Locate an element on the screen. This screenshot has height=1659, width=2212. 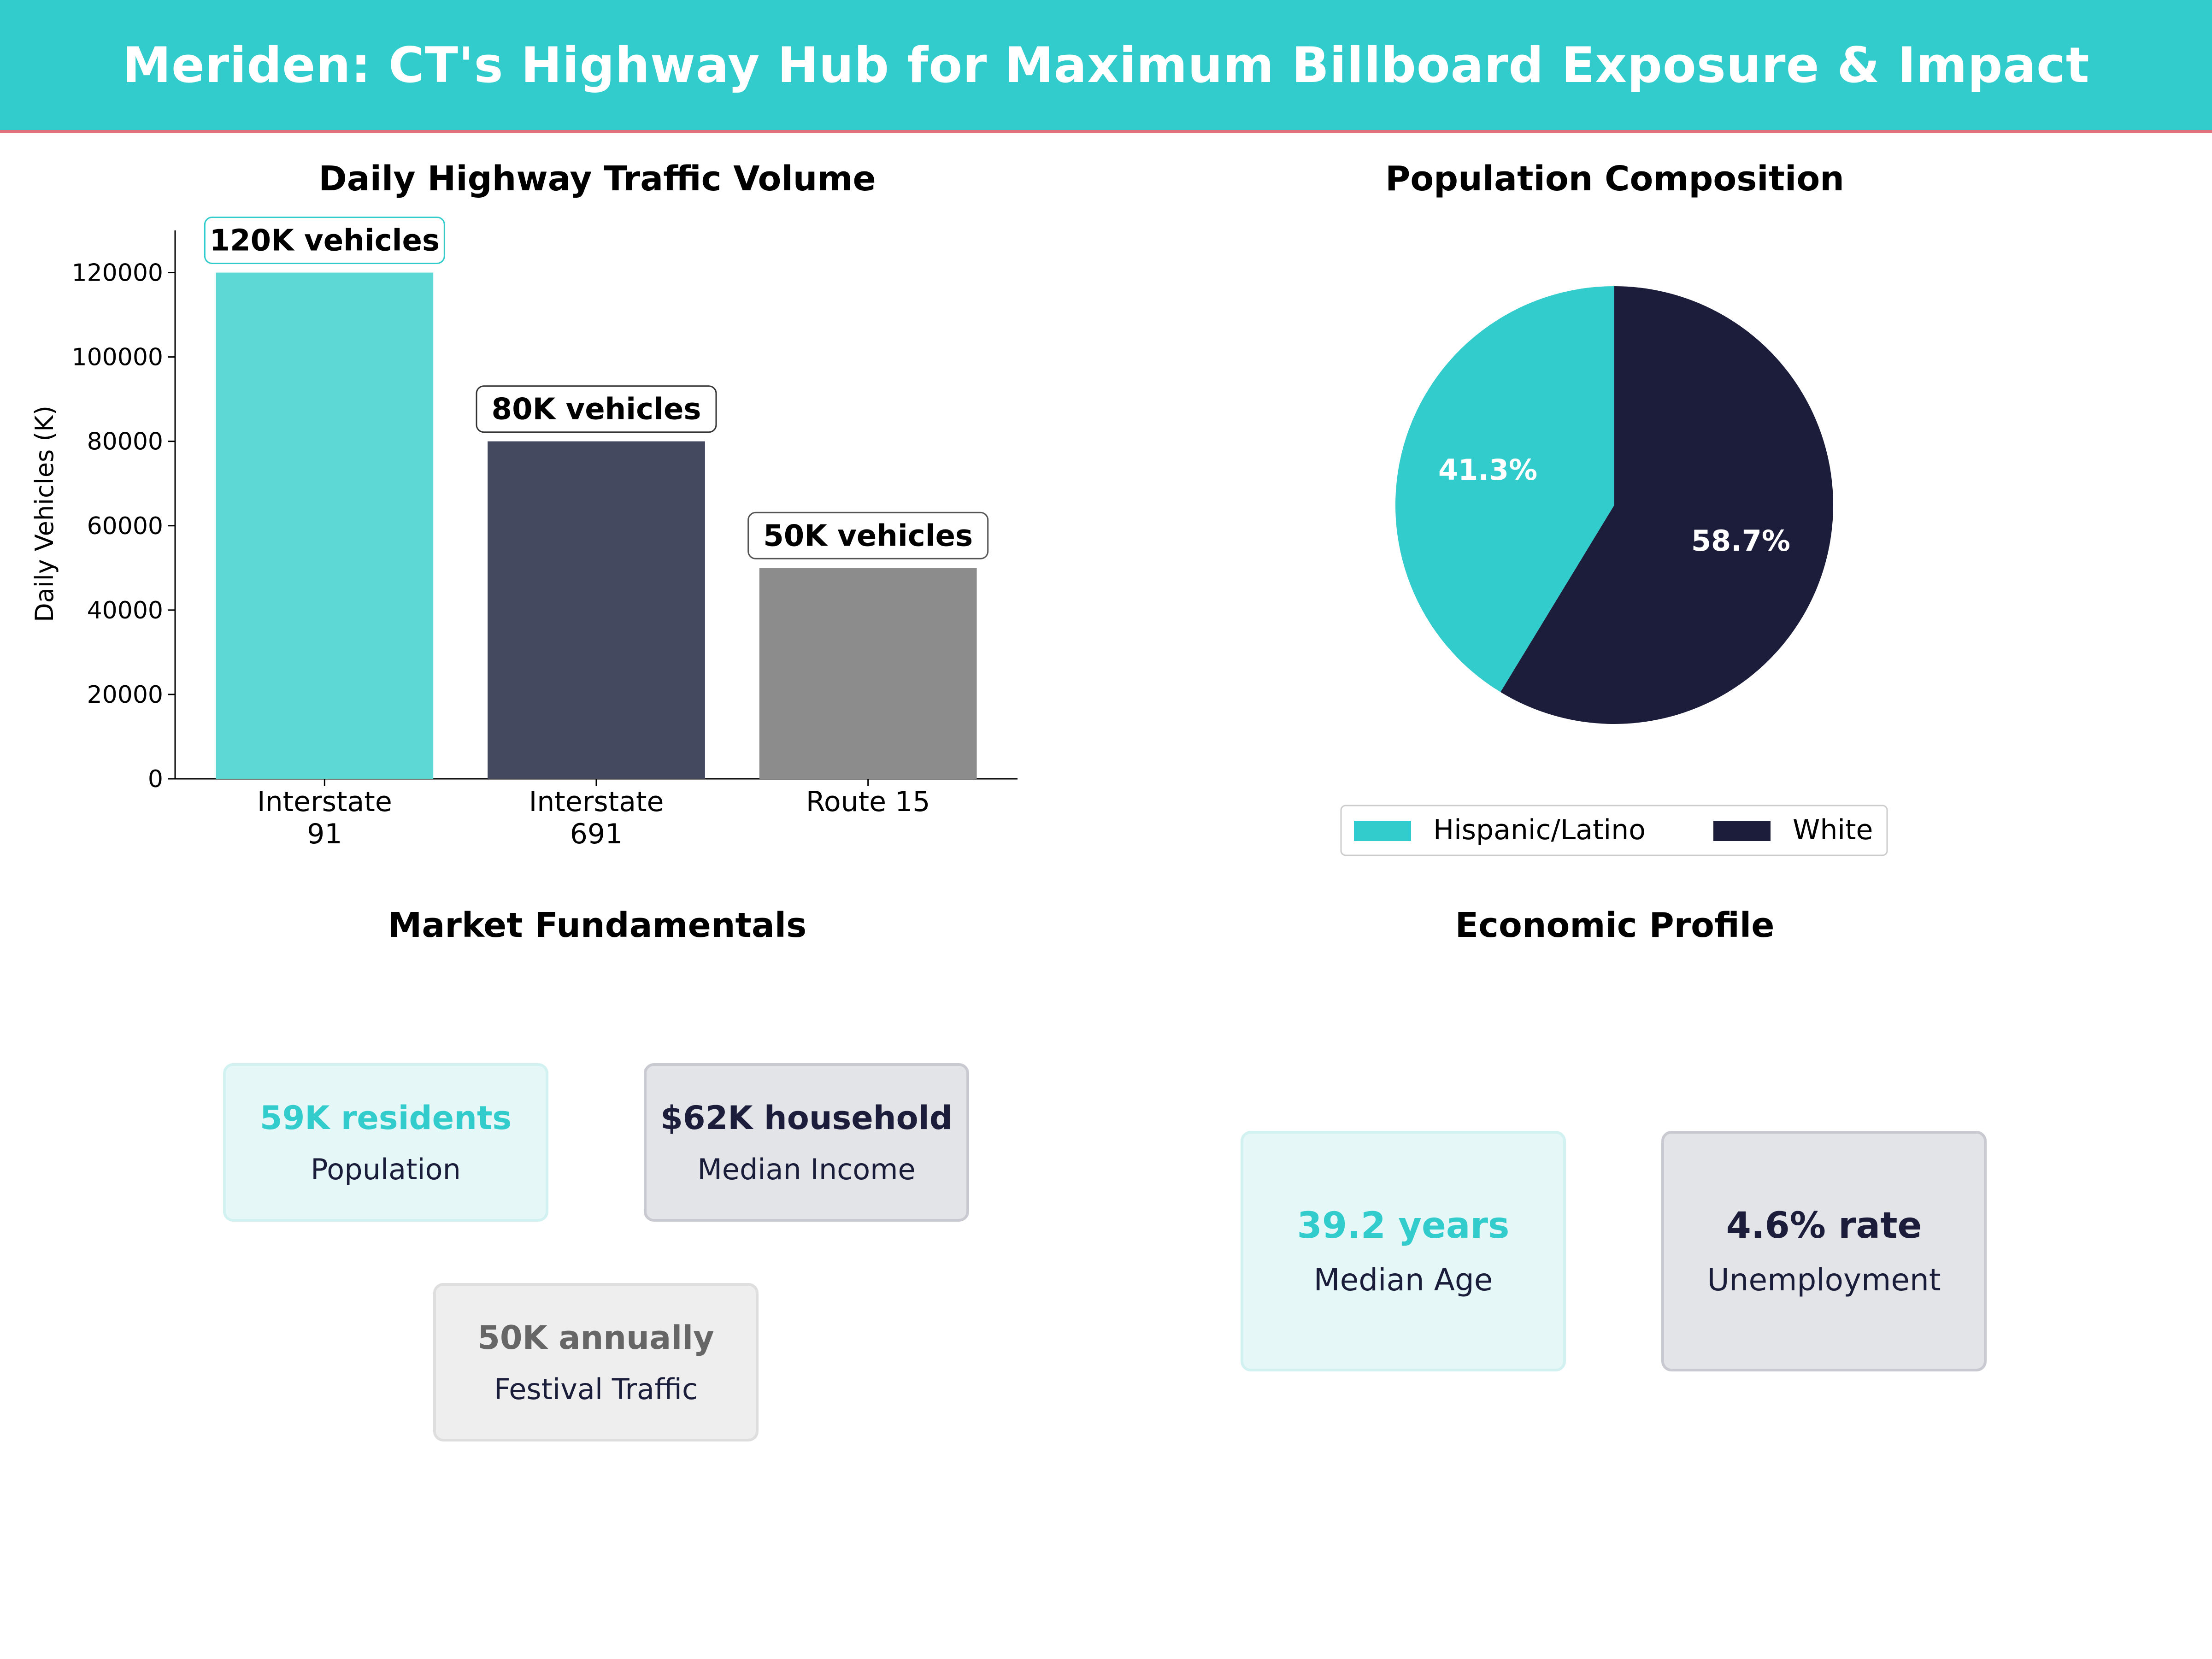
population-pie-chart: 41.3% 58.7% Hispanic/Latino White is located at coordinates (1614, 571).